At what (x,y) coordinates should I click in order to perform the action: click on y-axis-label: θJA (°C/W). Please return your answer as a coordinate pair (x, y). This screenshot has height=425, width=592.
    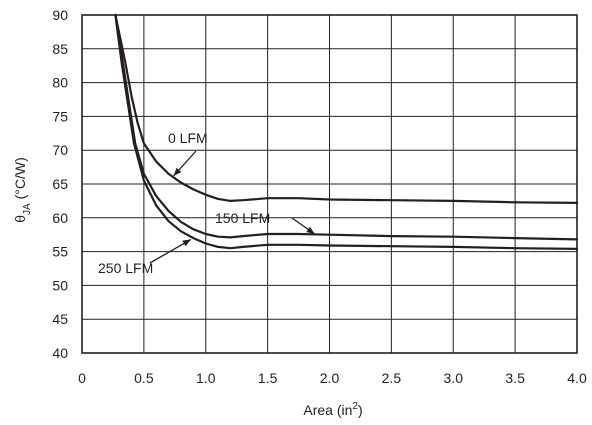
    Looking at the image, I should click on (22, 190).